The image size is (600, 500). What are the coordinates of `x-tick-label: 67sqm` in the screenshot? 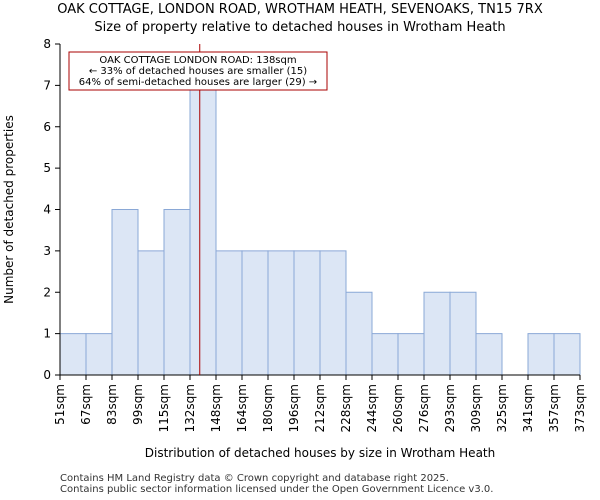 It's located at (86, 404).